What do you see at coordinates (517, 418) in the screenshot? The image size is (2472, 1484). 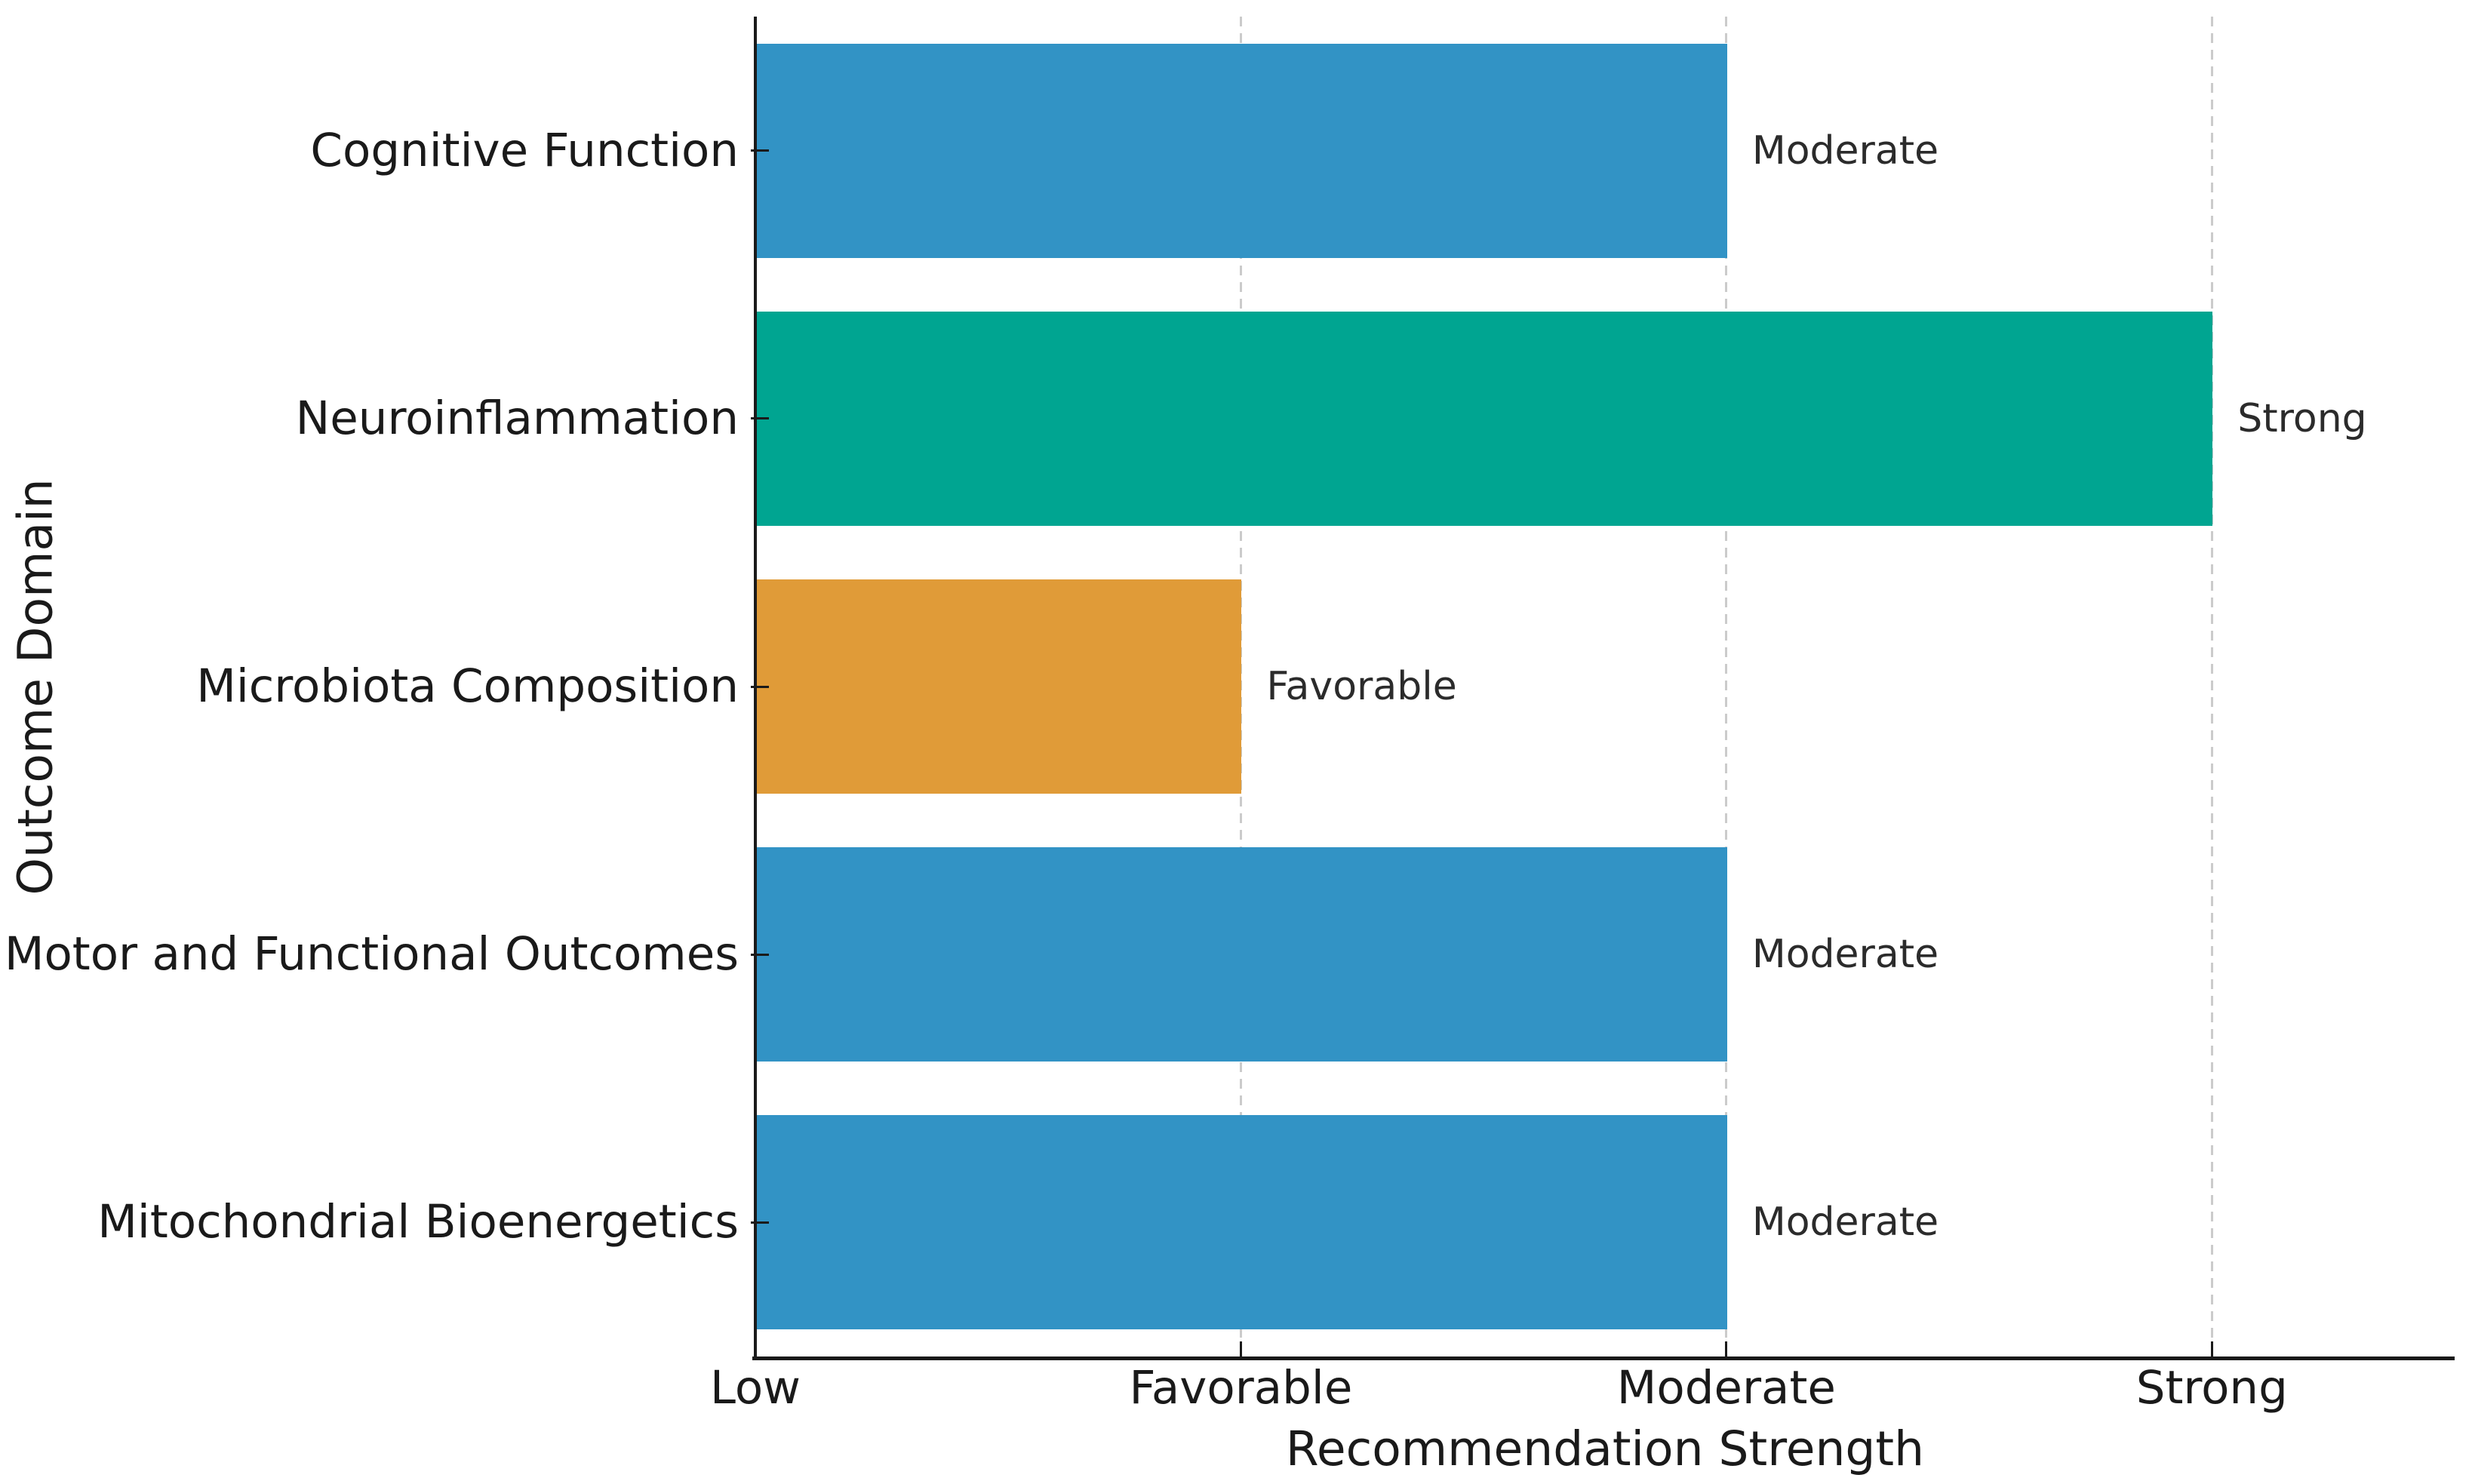 I see `y-tick-label: Neuroinflammation` at bounding box center [517, 418].